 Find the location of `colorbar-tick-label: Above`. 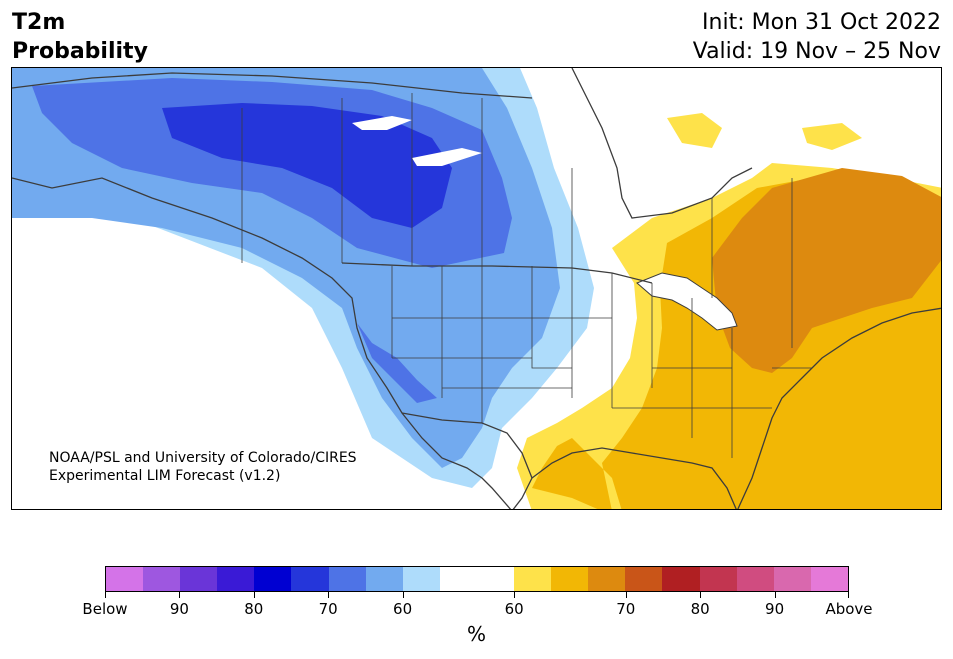

colorbar-tick-label: Above is located at coordinates (849, 609).